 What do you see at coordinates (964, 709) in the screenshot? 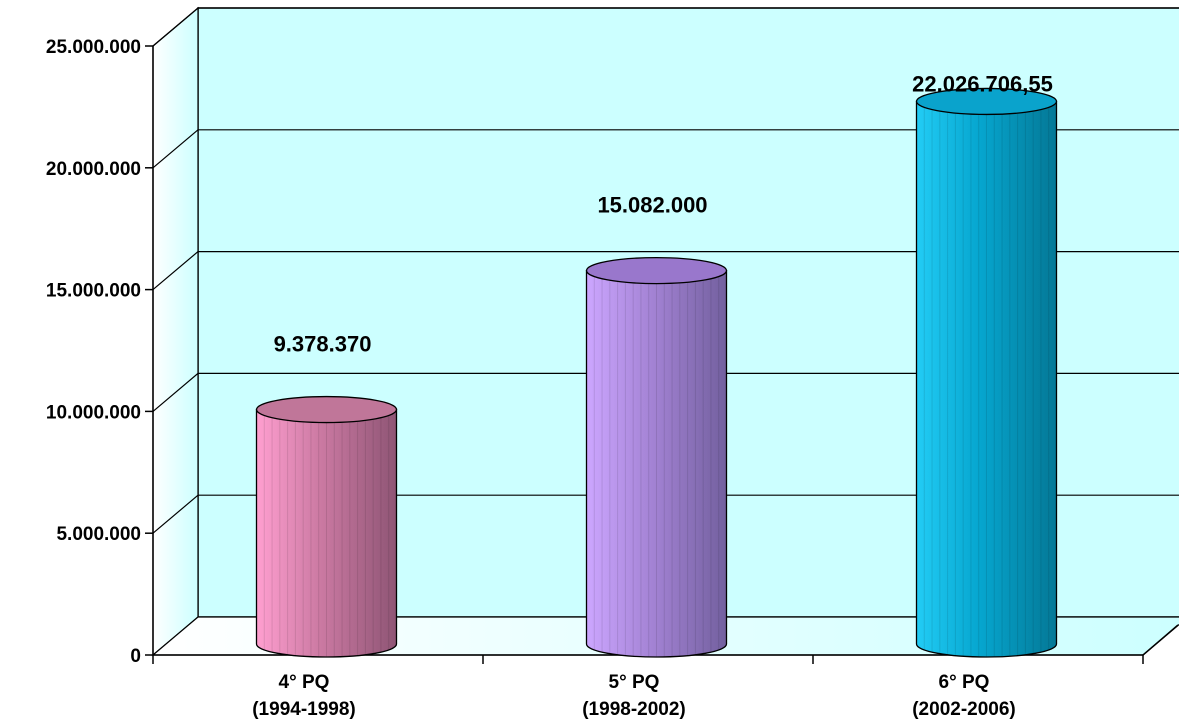
I see `x-tick-label-line: (2002-2006)` at bounding box center [964, 709].